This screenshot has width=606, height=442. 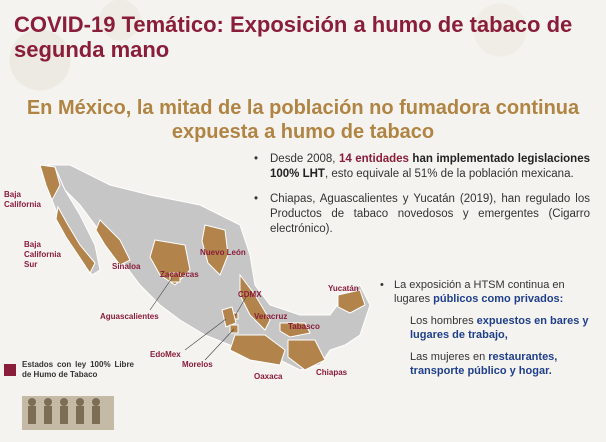 I want to click on legend-swatch, so click(x=10, y=370).